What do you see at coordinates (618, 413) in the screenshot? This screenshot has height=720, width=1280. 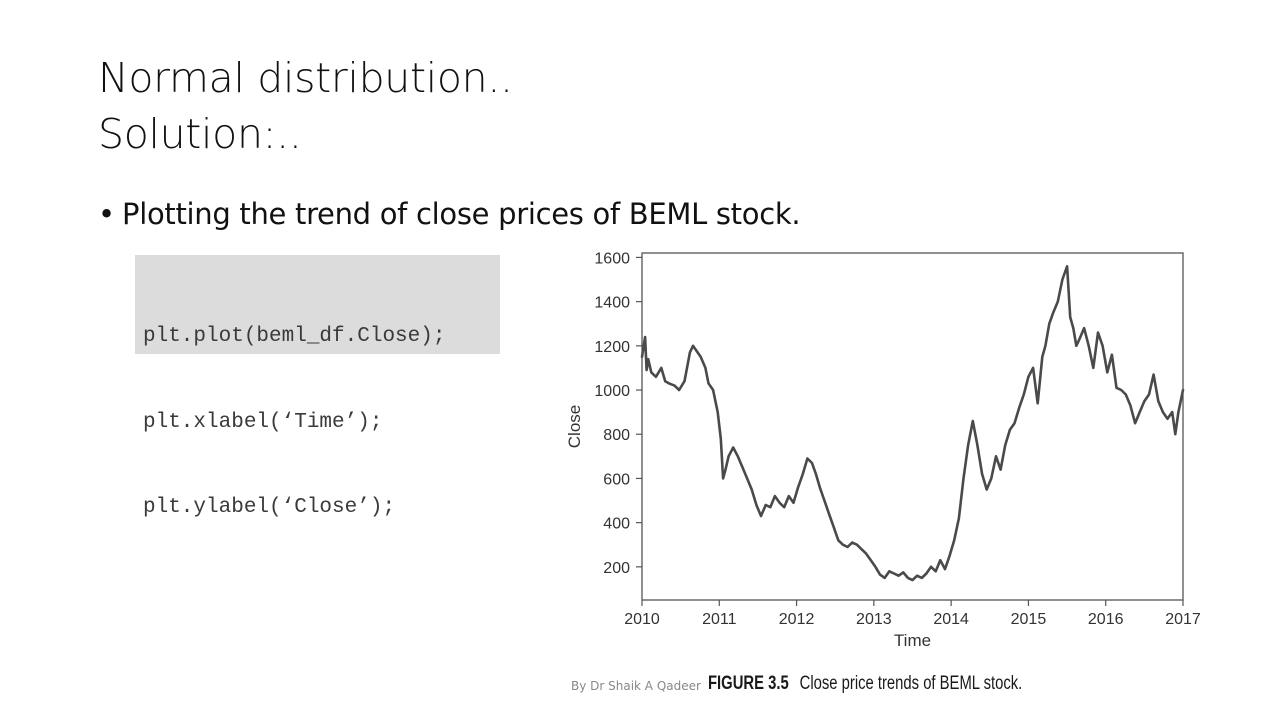 I see `y-axis-ticks: 200 400 600 800 1000 1200 1400 1600` at bounding box center [618, 413].